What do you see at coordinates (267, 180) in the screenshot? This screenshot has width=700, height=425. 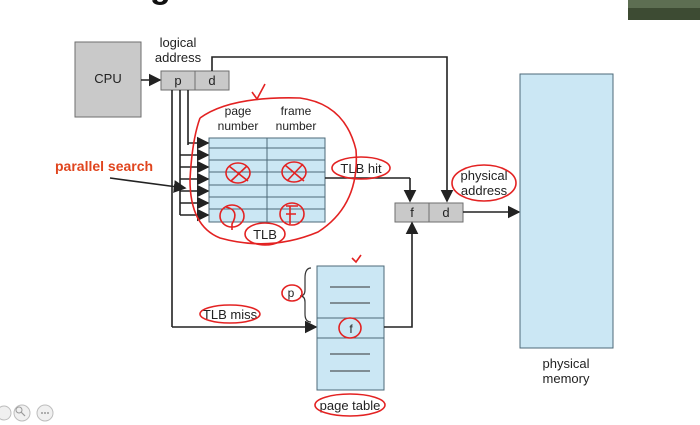 I see `tlb-table` at bounding box center [267, 180].